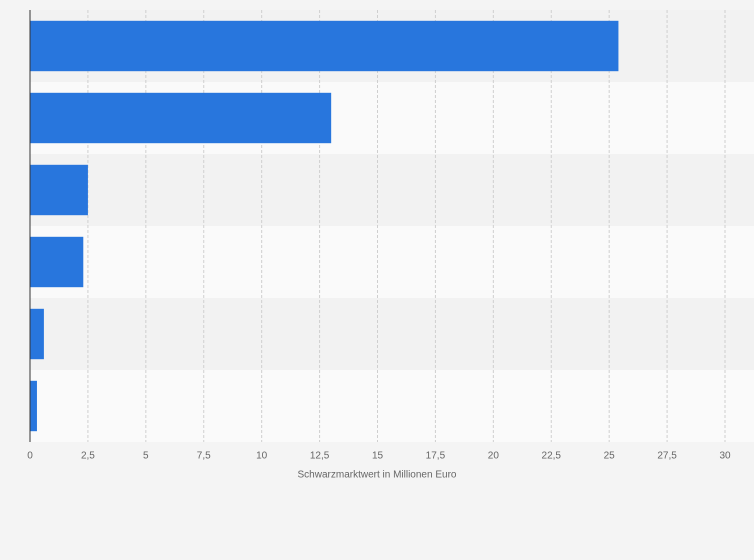 The image size is (754, 560). Describe the element at coordinates (552, 456) in the screenshot. I see `x-tick-label: 22,5` at that location.